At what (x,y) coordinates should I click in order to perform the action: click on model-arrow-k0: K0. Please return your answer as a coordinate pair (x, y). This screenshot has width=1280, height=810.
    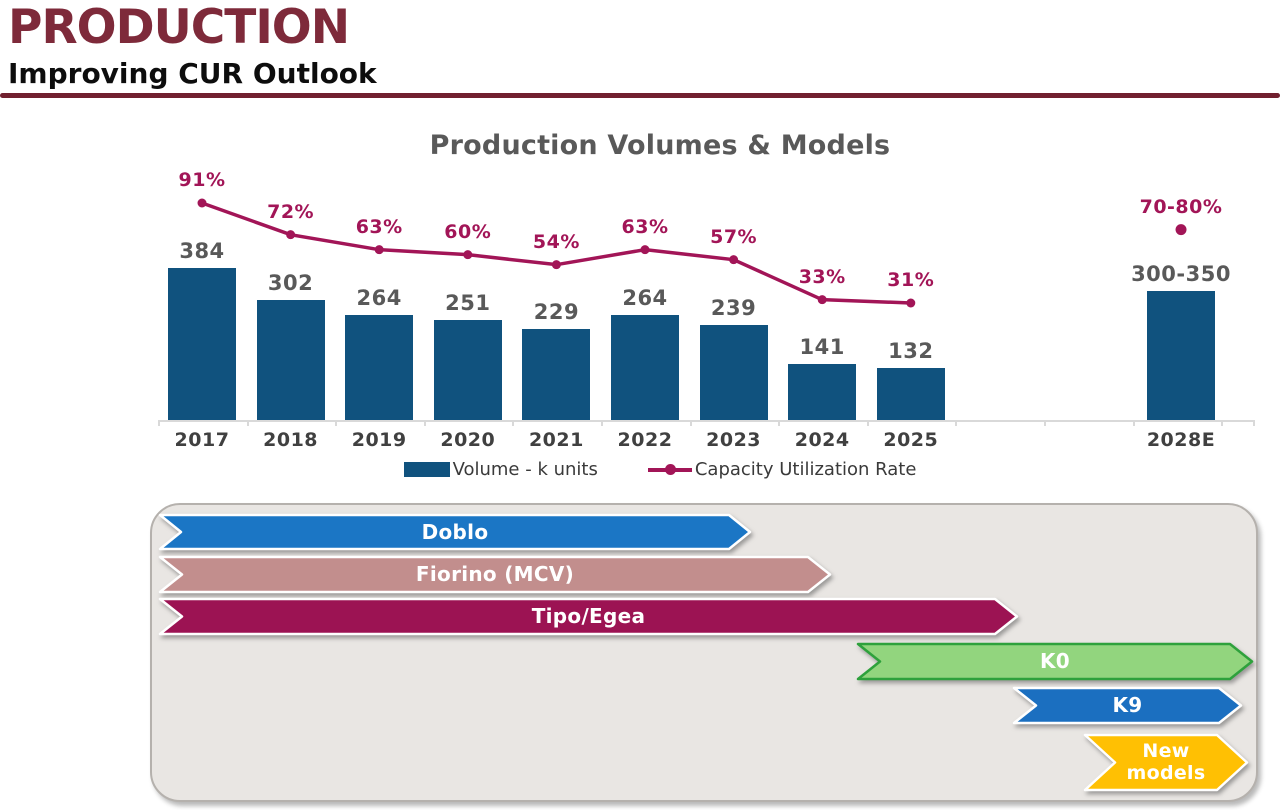
    Looking at the image, I should click on (1055, 661).